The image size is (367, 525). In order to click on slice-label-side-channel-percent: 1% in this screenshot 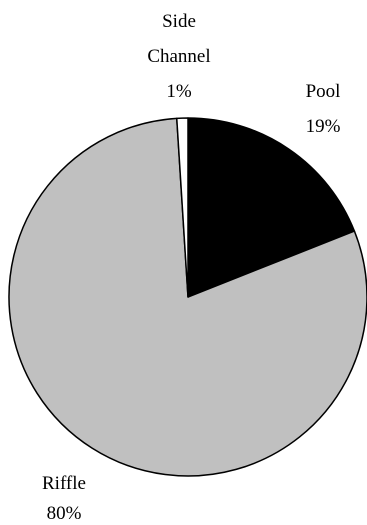, I will do `click(179, 91)`.